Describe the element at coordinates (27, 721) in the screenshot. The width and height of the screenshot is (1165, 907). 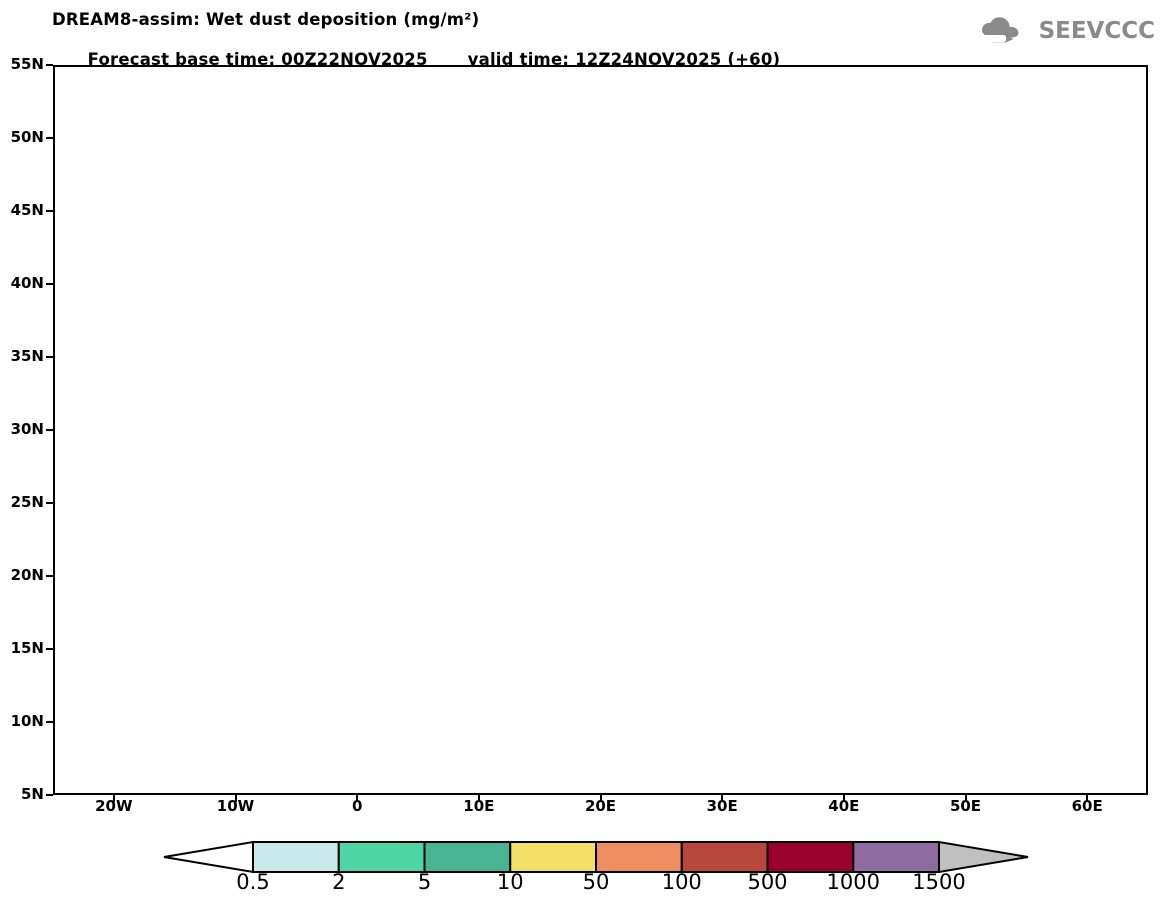
I see `y-axis-label: 10N` at that location.